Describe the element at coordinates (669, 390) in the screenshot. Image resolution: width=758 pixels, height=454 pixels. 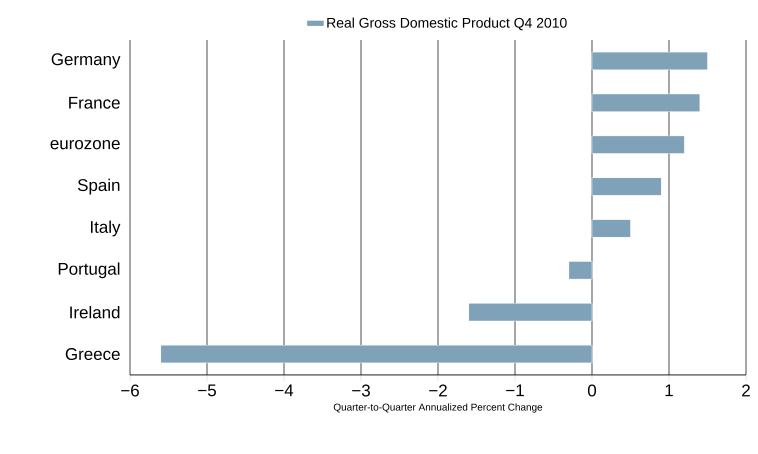
I see `x-tick-label: 1` at that location.